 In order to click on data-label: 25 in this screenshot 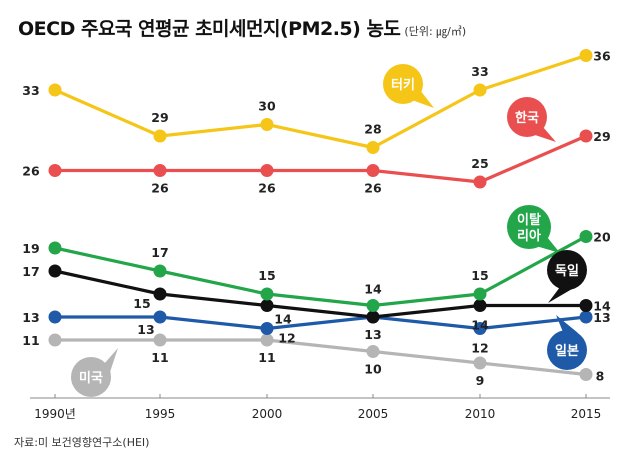, I will do `click(479, 163)`.